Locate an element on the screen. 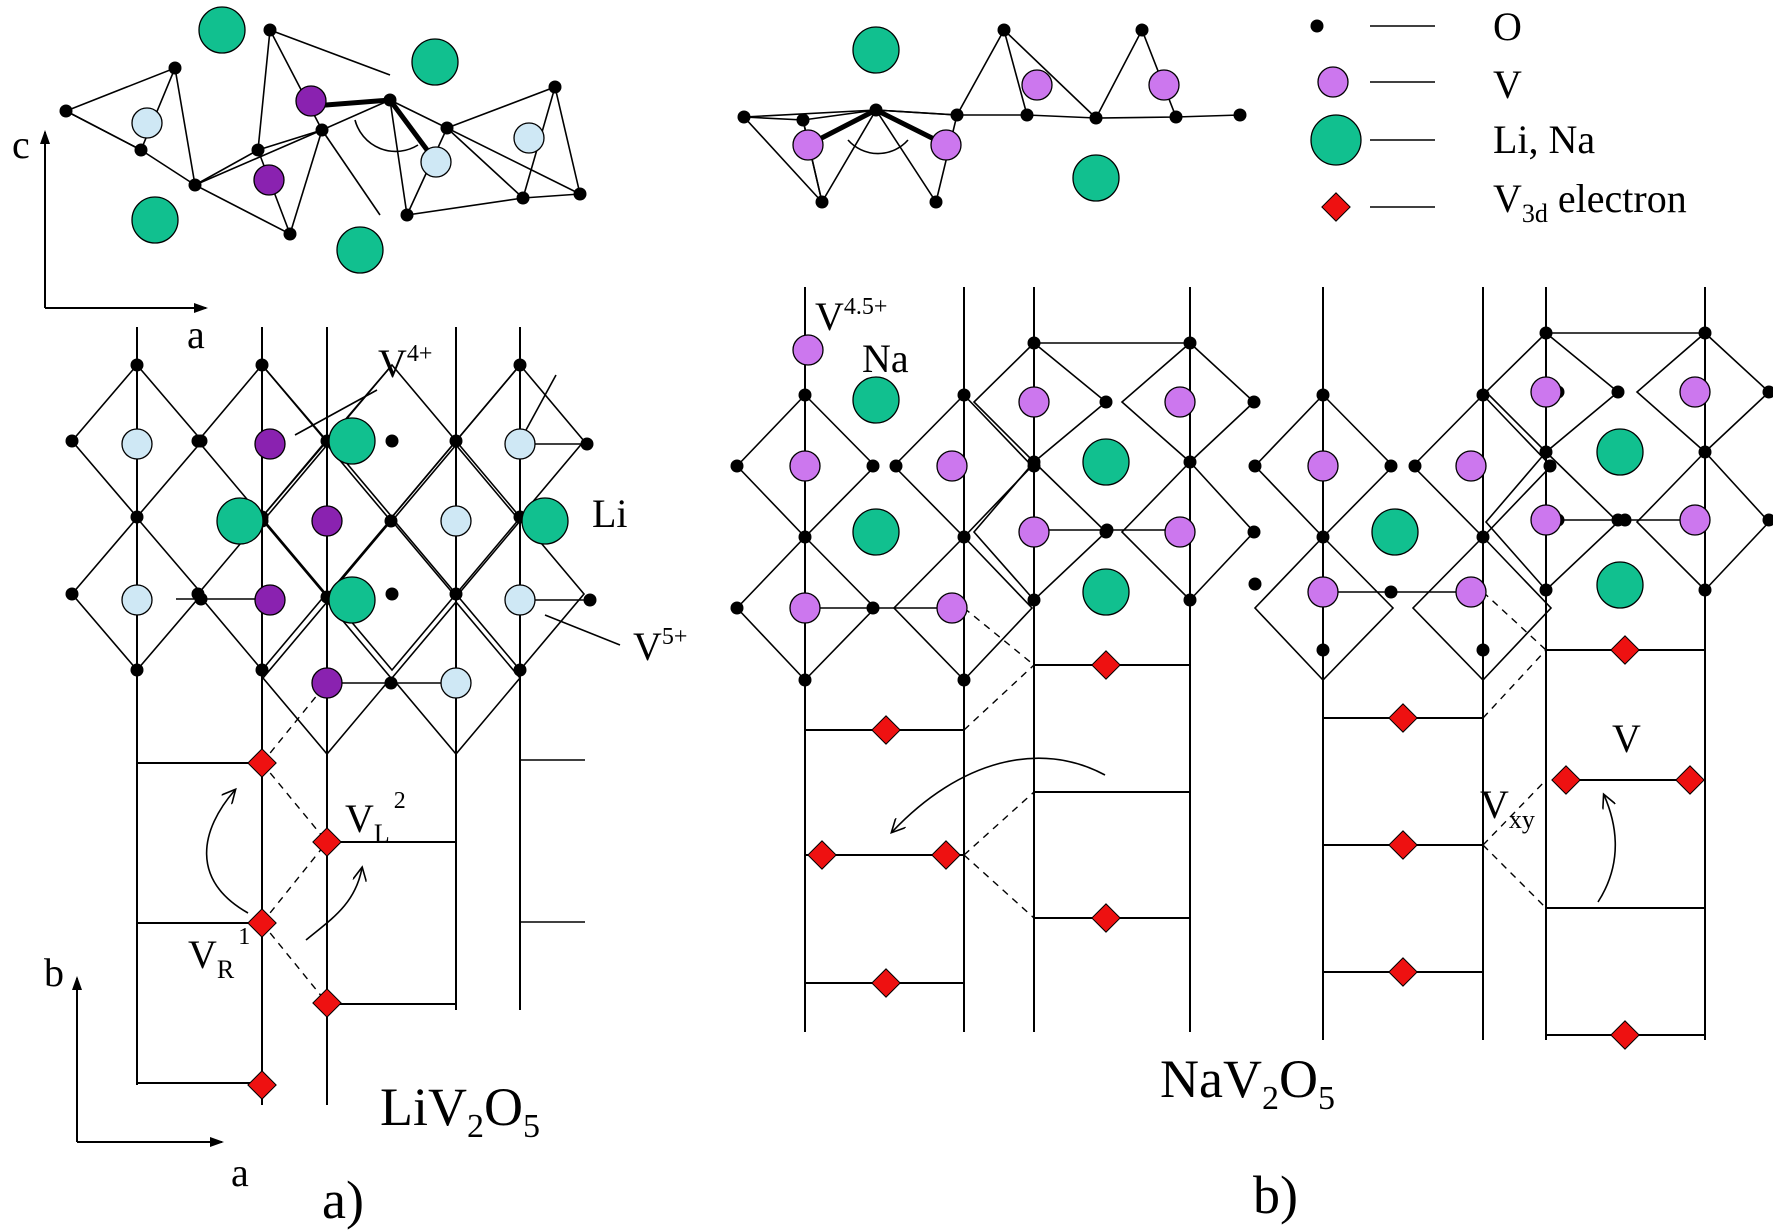 This screenshot has height=1231, width=1773. ladder-rung is located at coordinates (199, 843).